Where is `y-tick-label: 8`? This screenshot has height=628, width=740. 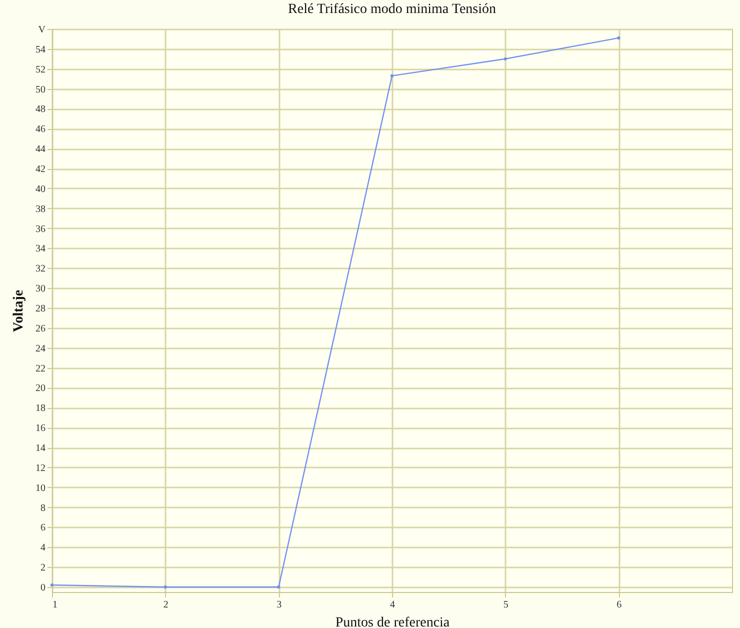
y-tick-label: 8 is located at coordinates (43, 508).